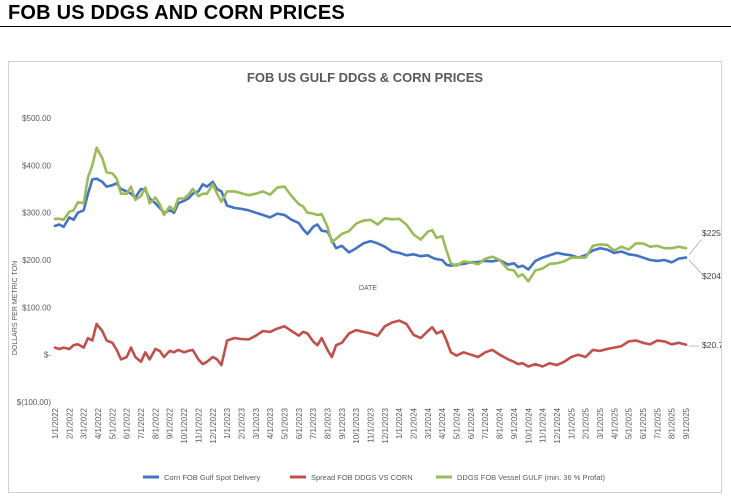 This screenshot has width=731, height=500. I want to click on x-tick-label: 4/1/2024, so click(442, 423).